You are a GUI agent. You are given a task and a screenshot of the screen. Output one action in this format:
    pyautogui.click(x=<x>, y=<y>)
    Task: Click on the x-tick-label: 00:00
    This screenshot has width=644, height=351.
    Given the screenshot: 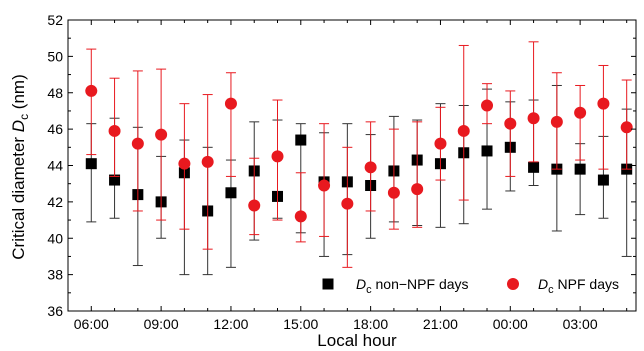 What is the action you would take?
    pyautogui.click(x=510, y=324)
    